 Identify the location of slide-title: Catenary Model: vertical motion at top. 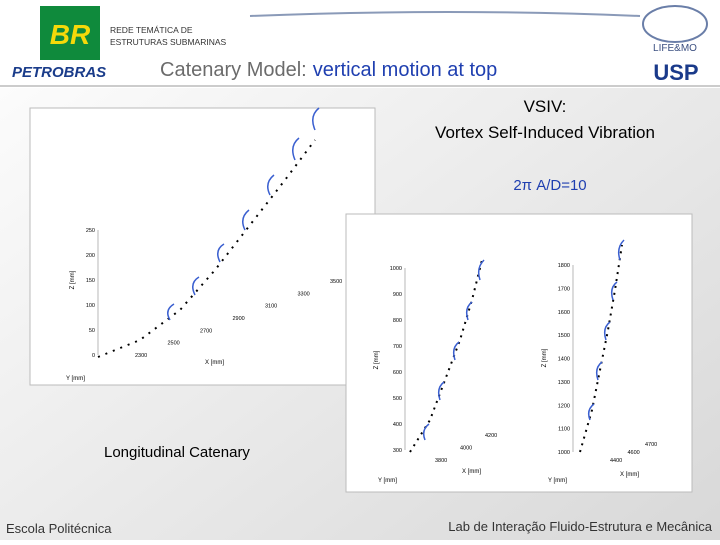
(328, 70).